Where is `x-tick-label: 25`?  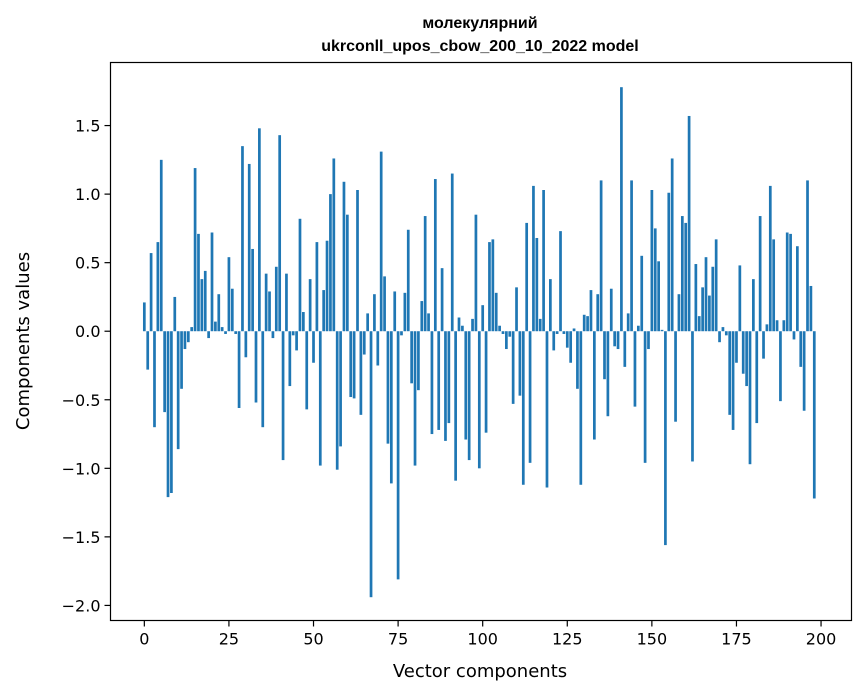
x-tick-label: 25 is located at coordinates (229, 639).